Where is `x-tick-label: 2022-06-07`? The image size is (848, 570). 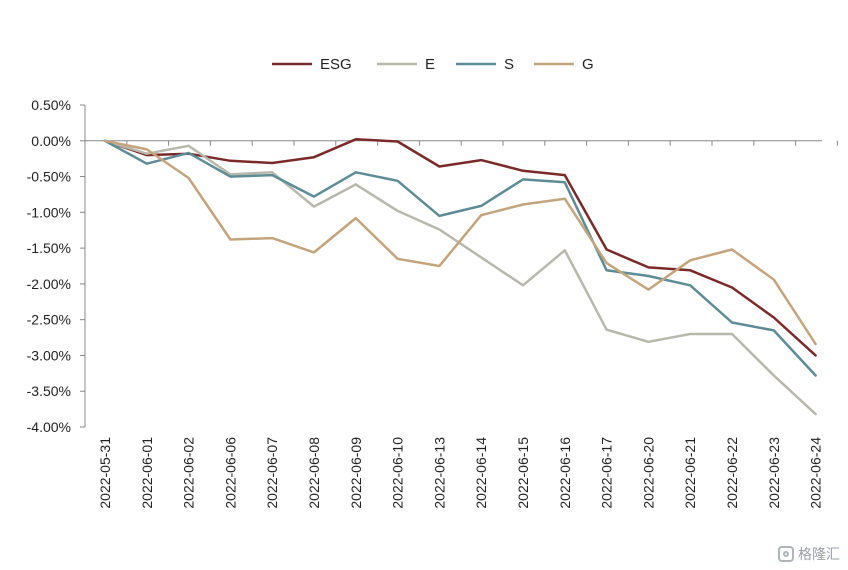
x-tick-label: 2022-06-07 is located at coordinates (272, 473).